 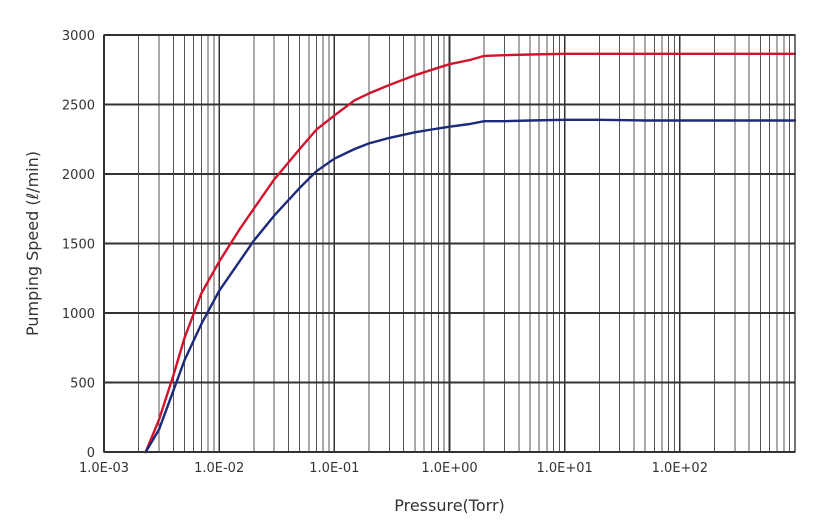 What do you see at coordinates (565, 468) in the screenshot?
I see `x-tick-label: 1.0E+01` at bounding box center [565, 468].